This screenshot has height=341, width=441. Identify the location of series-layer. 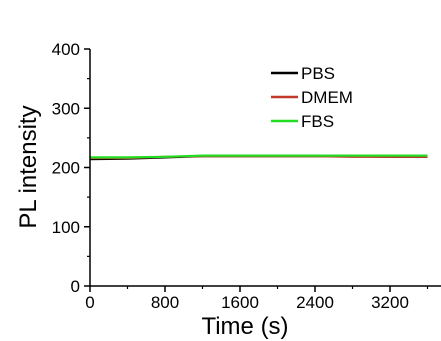
(258, 157).